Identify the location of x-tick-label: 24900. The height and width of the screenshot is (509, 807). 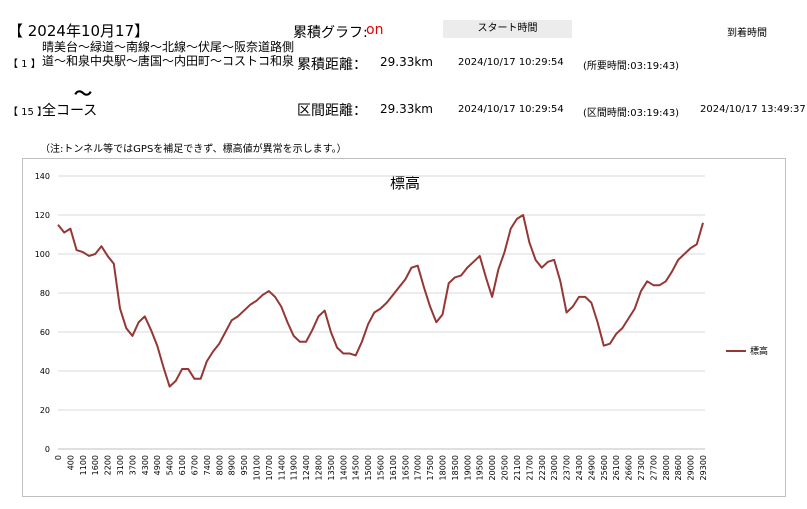
(591, 467).